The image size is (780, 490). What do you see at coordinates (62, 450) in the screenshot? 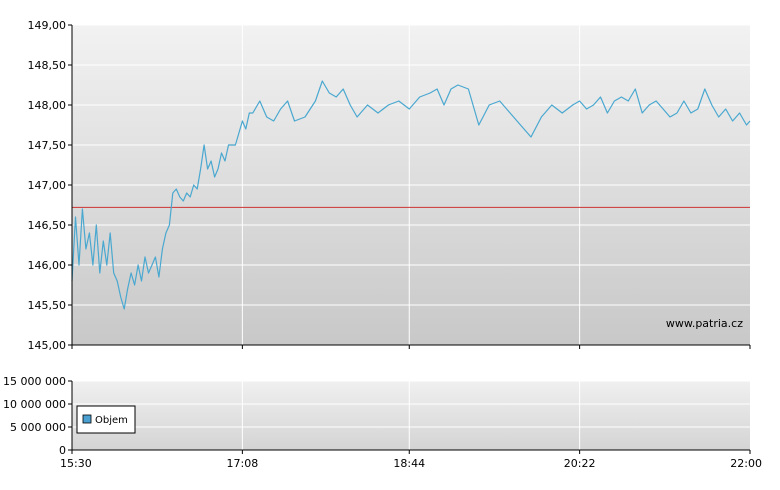
I see `volume-y-tick-label: 0` at bounding box center [62, 450].